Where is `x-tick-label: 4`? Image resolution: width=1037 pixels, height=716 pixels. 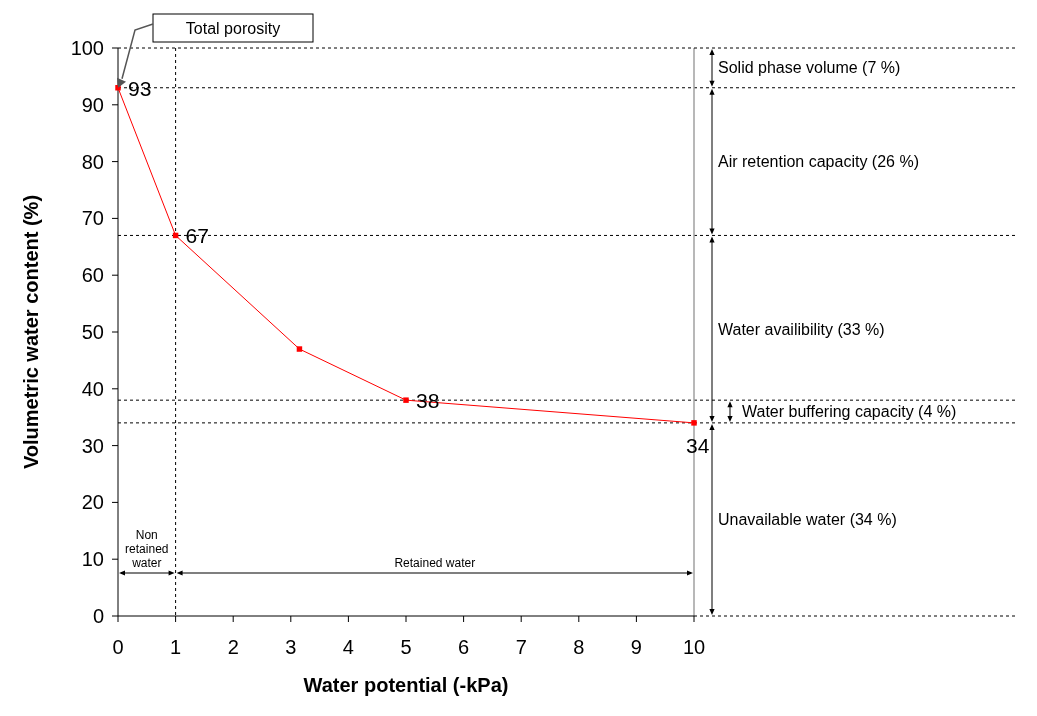 x-tick-label: 4 is located at coordinates (348, 647).